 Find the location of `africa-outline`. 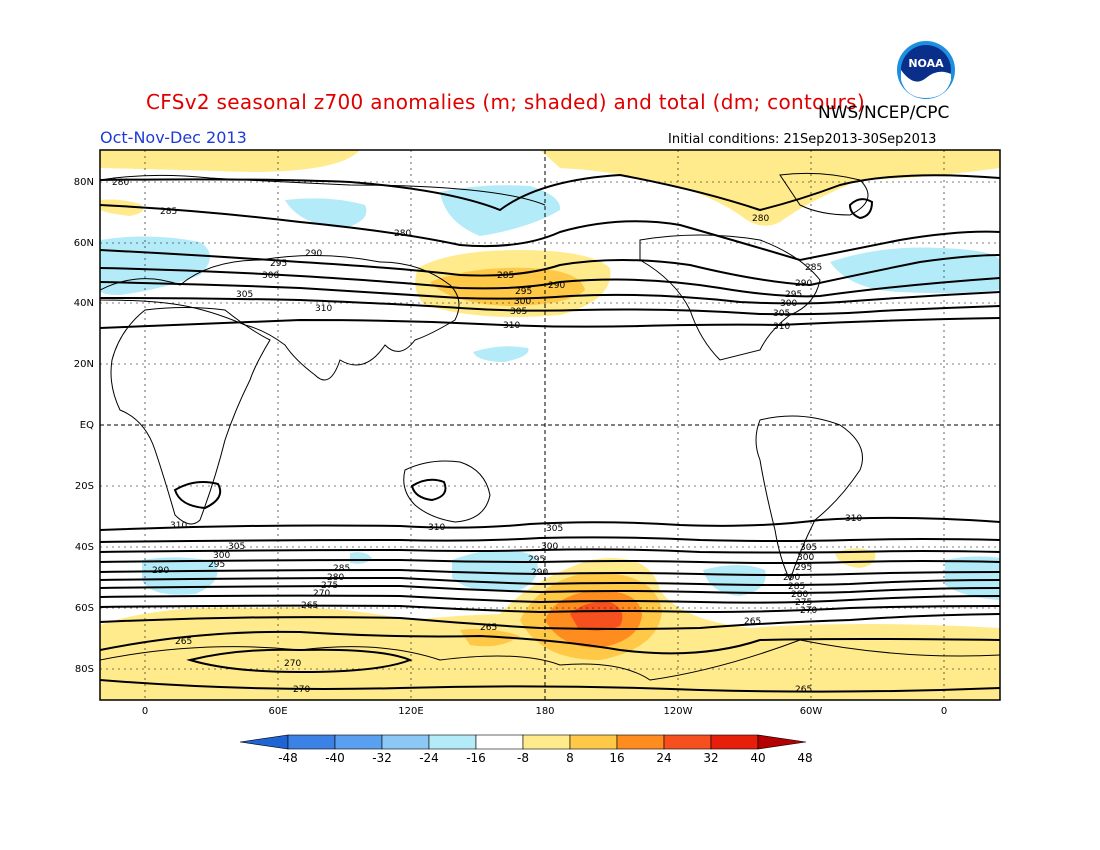

africa-outline is located at coordinates (190, 416).